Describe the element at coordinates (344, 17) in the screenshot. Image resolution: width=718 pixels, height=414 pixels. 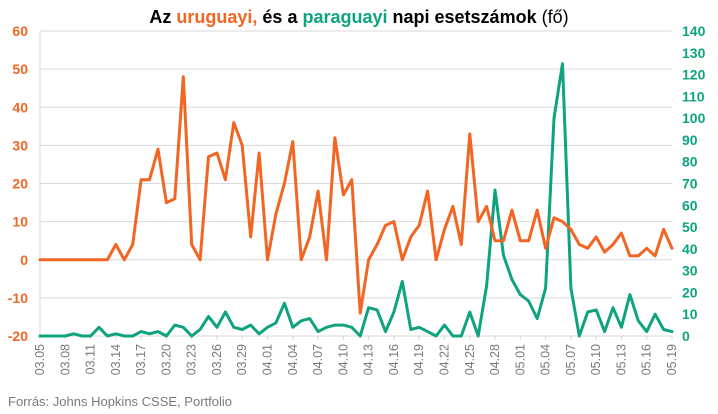
I see `title-paraguay: paraguayi` at that location.